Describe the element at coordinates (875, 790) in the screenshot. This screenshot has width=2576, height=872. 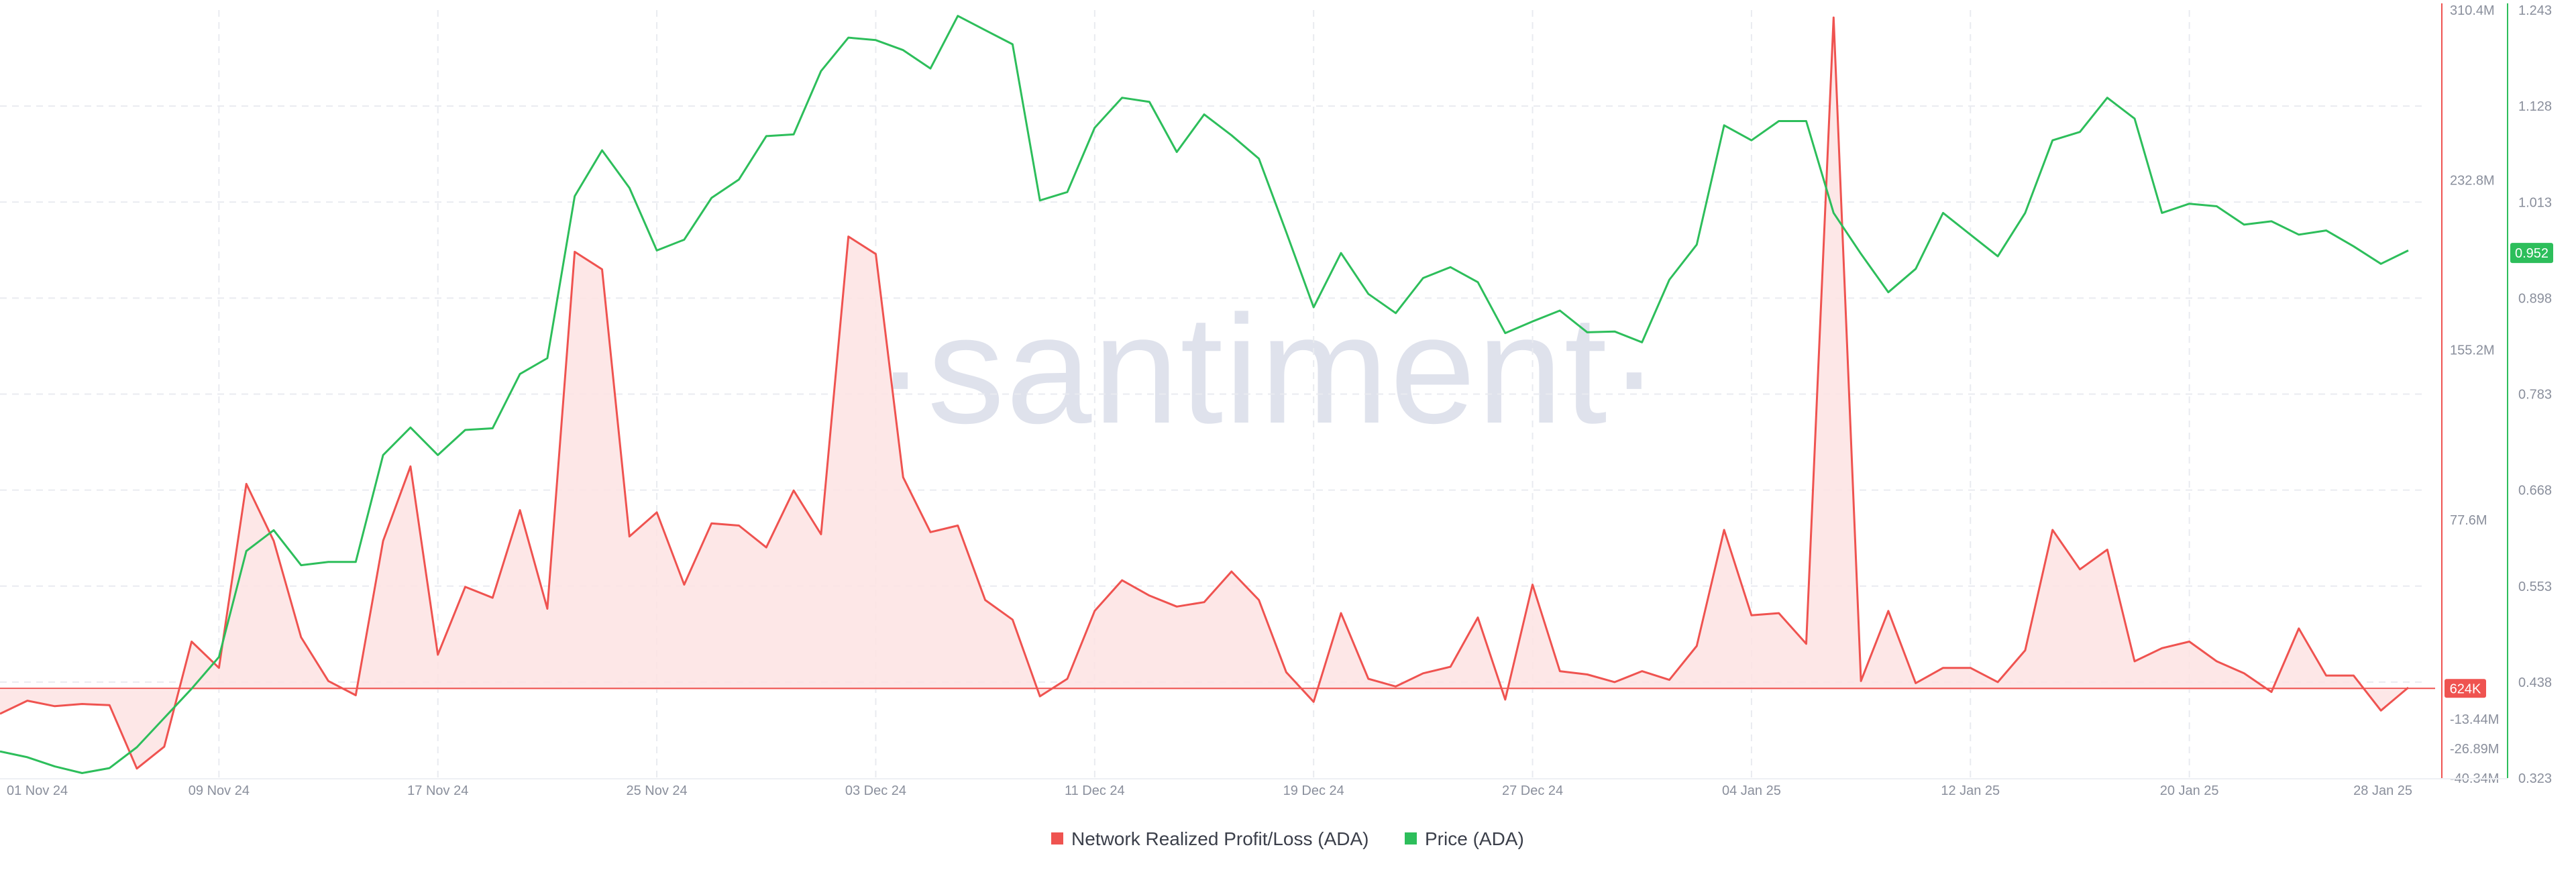
I see `x-tick-label: 03 Dec 24` at that location.